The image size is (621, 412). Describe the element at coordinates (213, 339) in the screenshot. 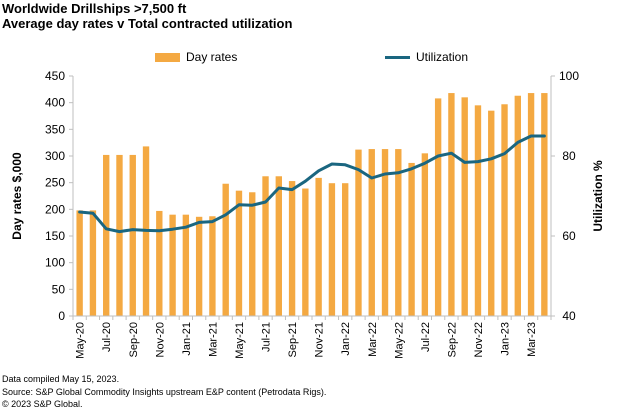

I see `x-axis-tick-label: Mar-21` at that location.